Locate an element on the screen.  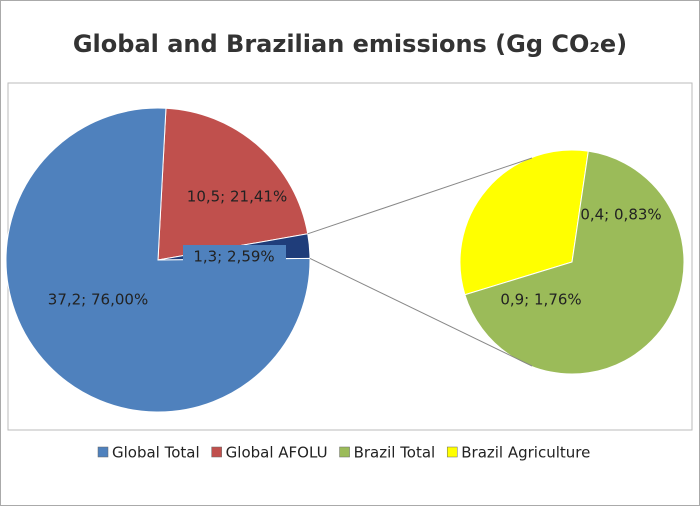
data-label: 10,5; 21,41% is located at coordinates (237, 197).